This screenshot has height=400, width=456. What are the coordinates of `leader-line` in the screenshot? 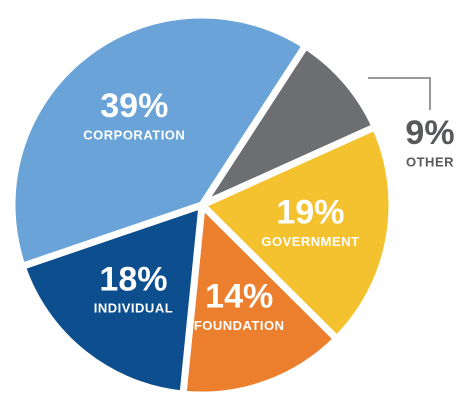 It's located at (399, 93).